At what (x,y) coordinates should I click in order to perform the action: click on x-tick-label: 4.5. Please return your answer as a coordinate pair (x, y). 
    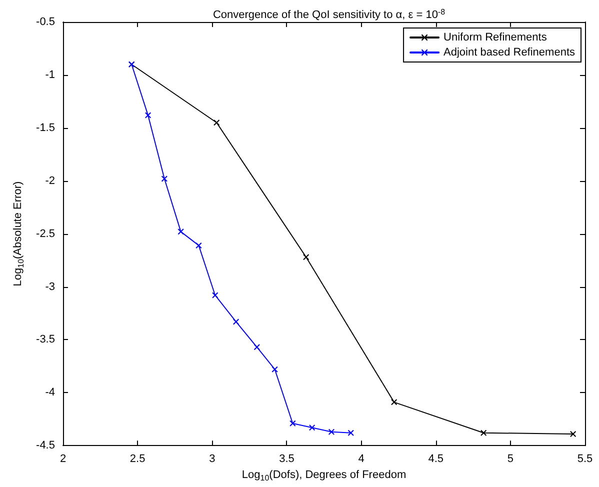
    Looking at the image, I should click on (436, 459).